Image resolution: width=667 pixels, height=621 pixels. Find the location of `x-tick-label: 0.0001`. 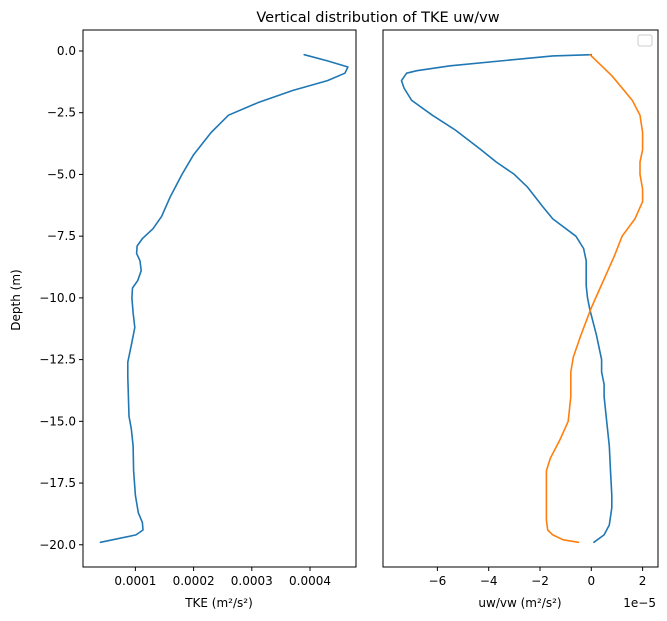

x-tick-label: 0.0001 is located at coordinates (135, 581).